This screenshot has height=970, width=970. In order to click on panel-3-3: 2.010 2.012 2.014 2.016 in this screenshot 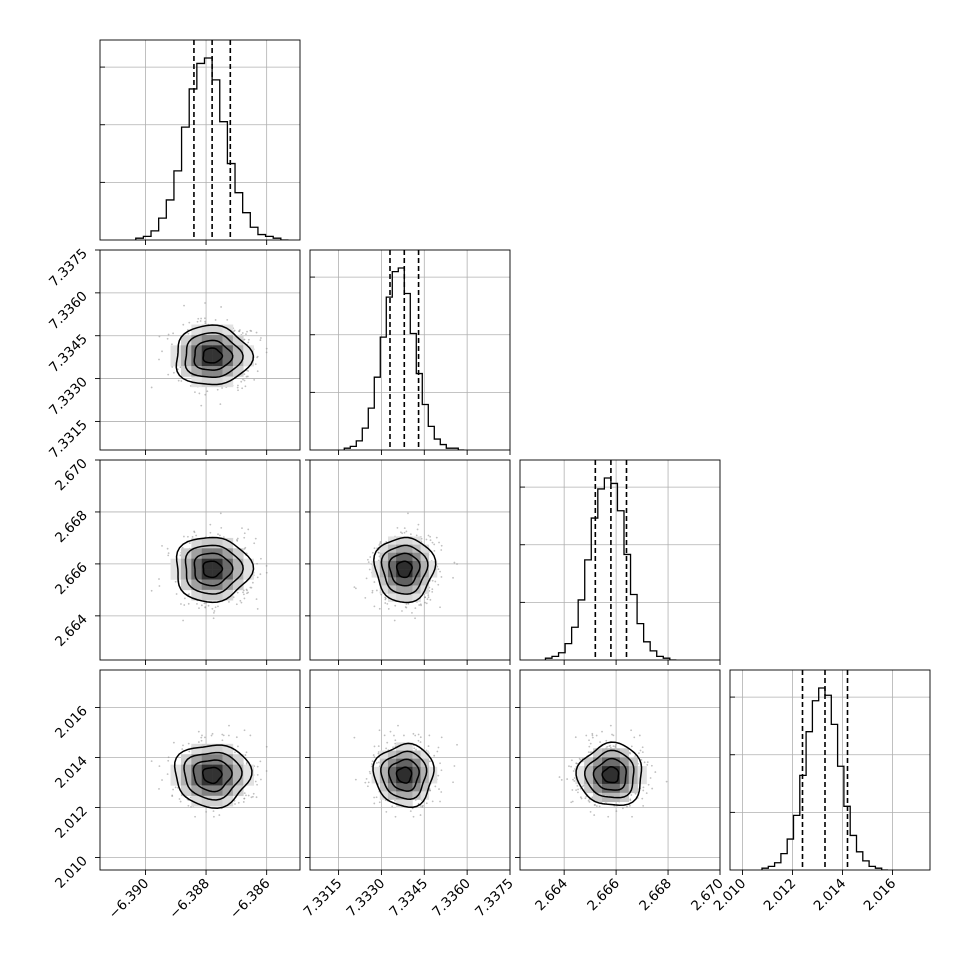, I will do `click(821, 791)`.